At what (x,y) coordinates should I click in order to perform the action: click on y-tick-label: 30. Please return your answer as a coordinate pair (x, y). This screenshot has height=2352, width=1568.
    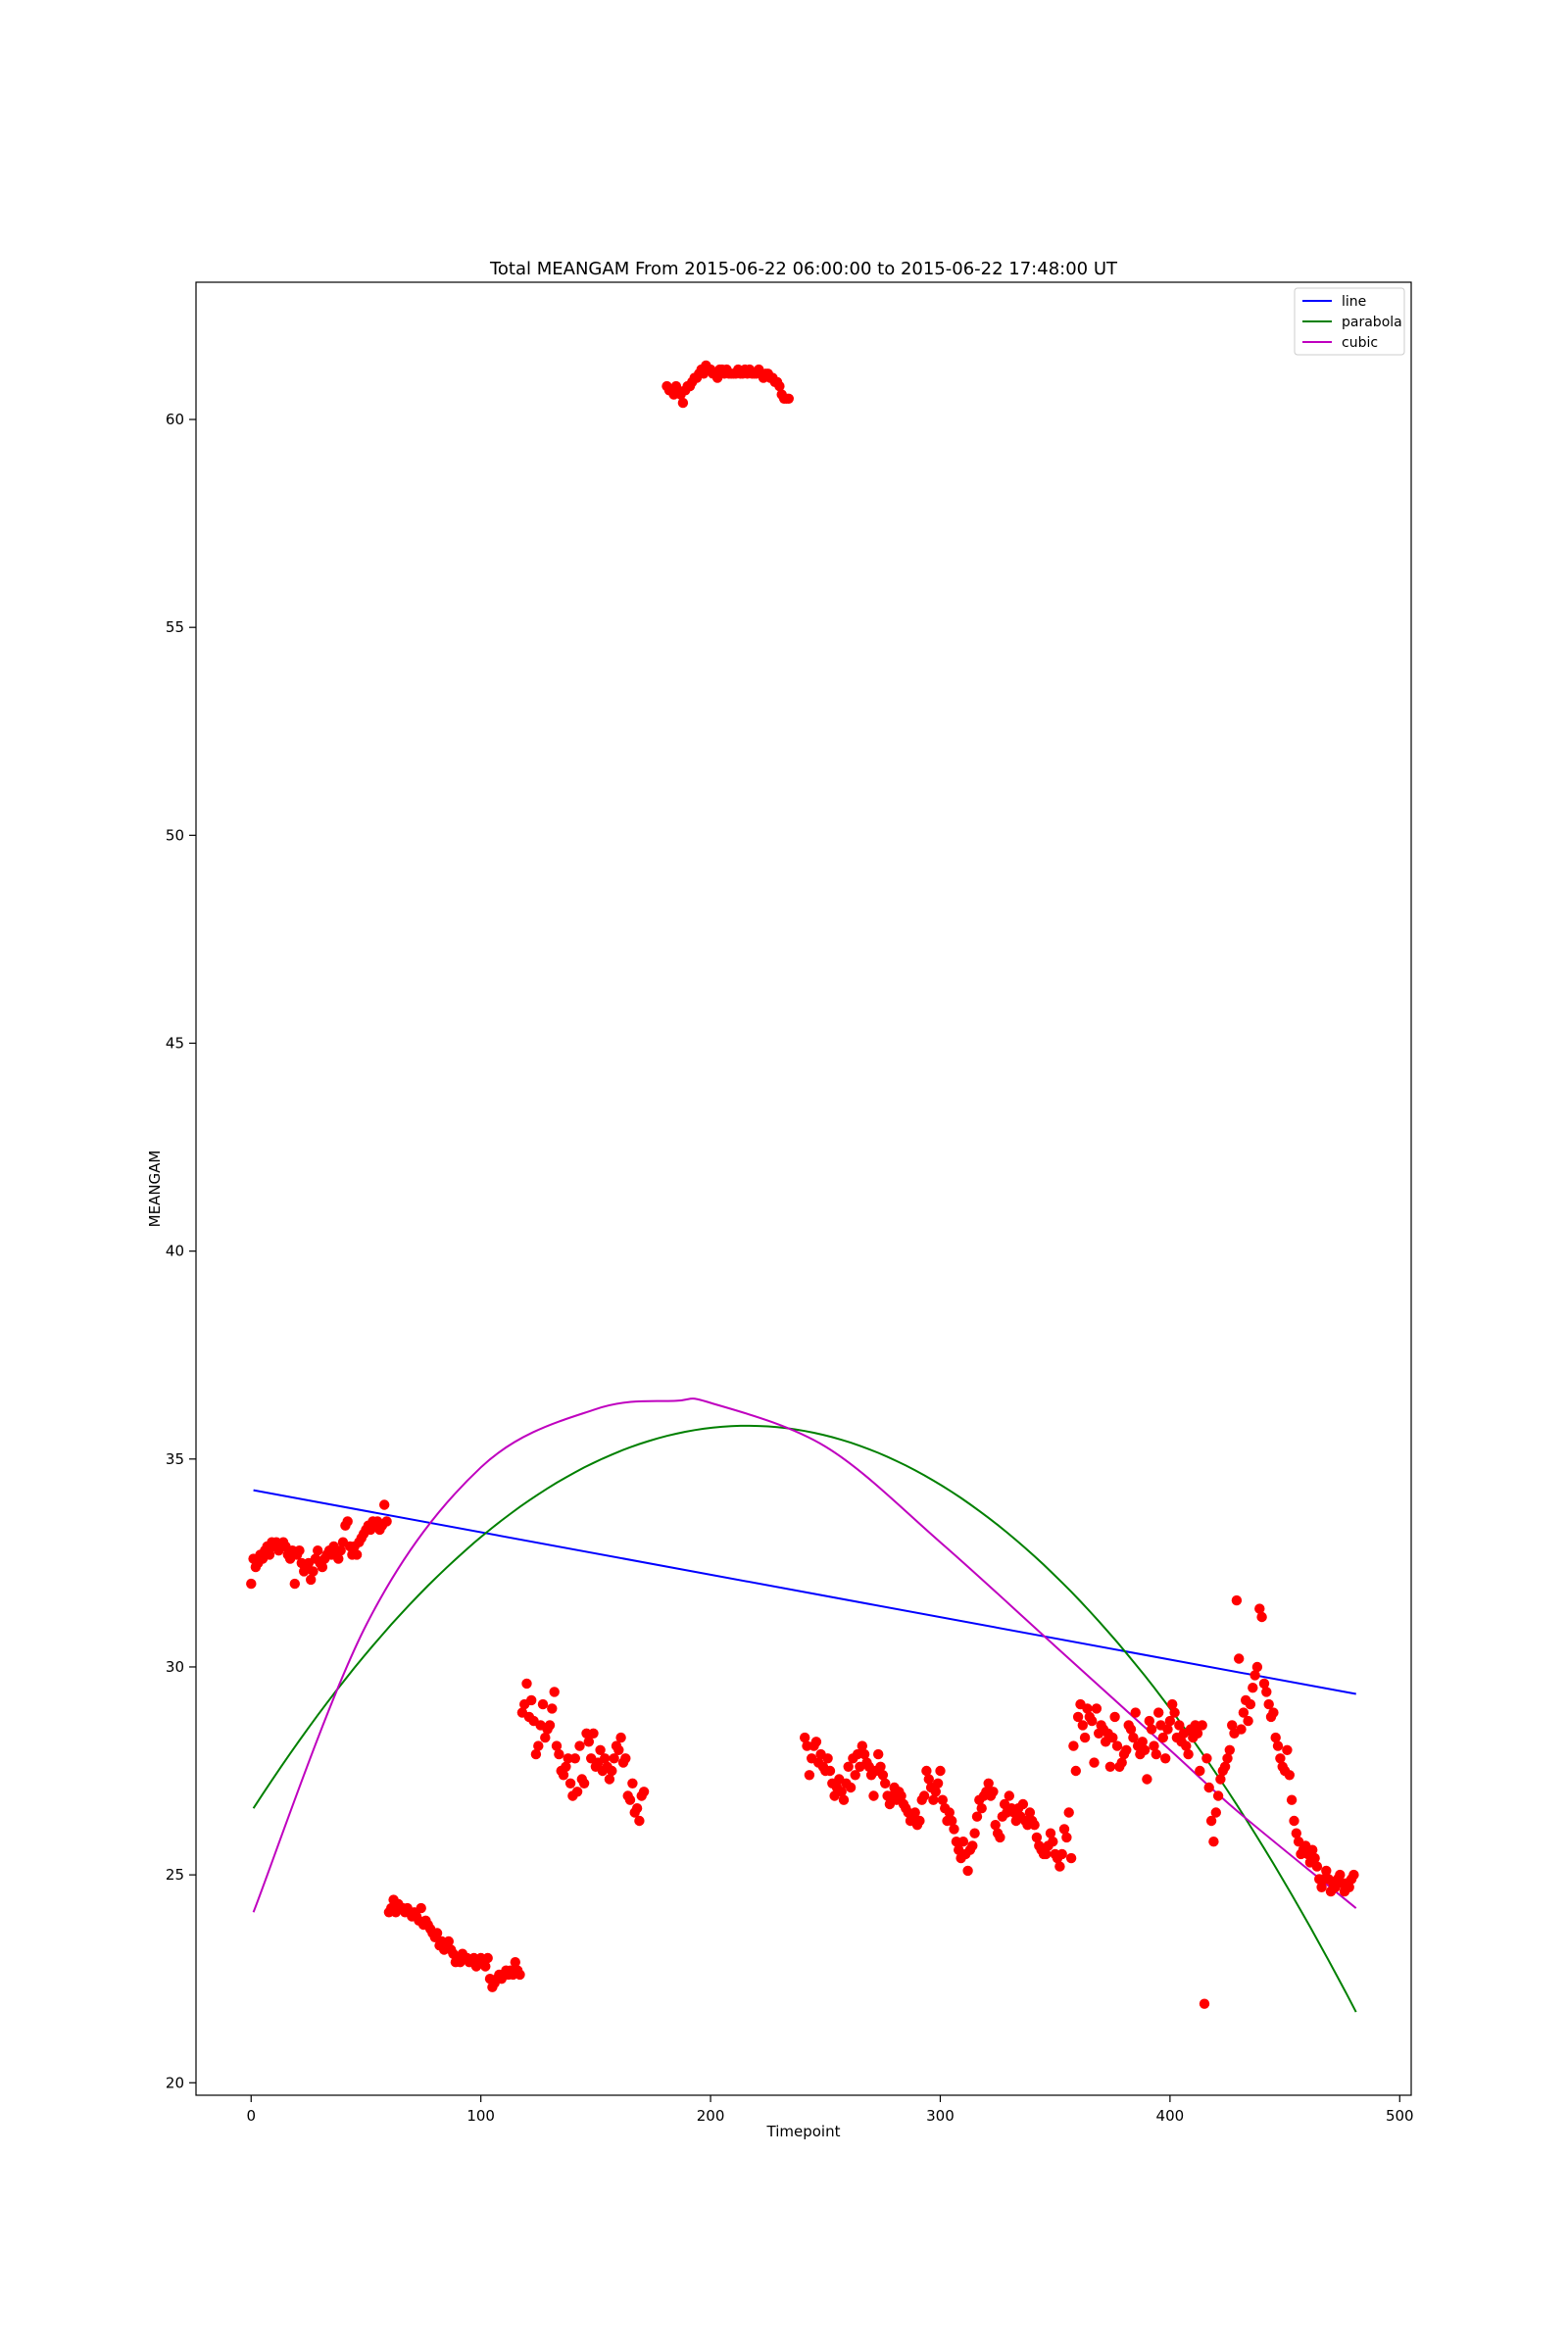
    Looking at the image, I should click on (175, 1667).